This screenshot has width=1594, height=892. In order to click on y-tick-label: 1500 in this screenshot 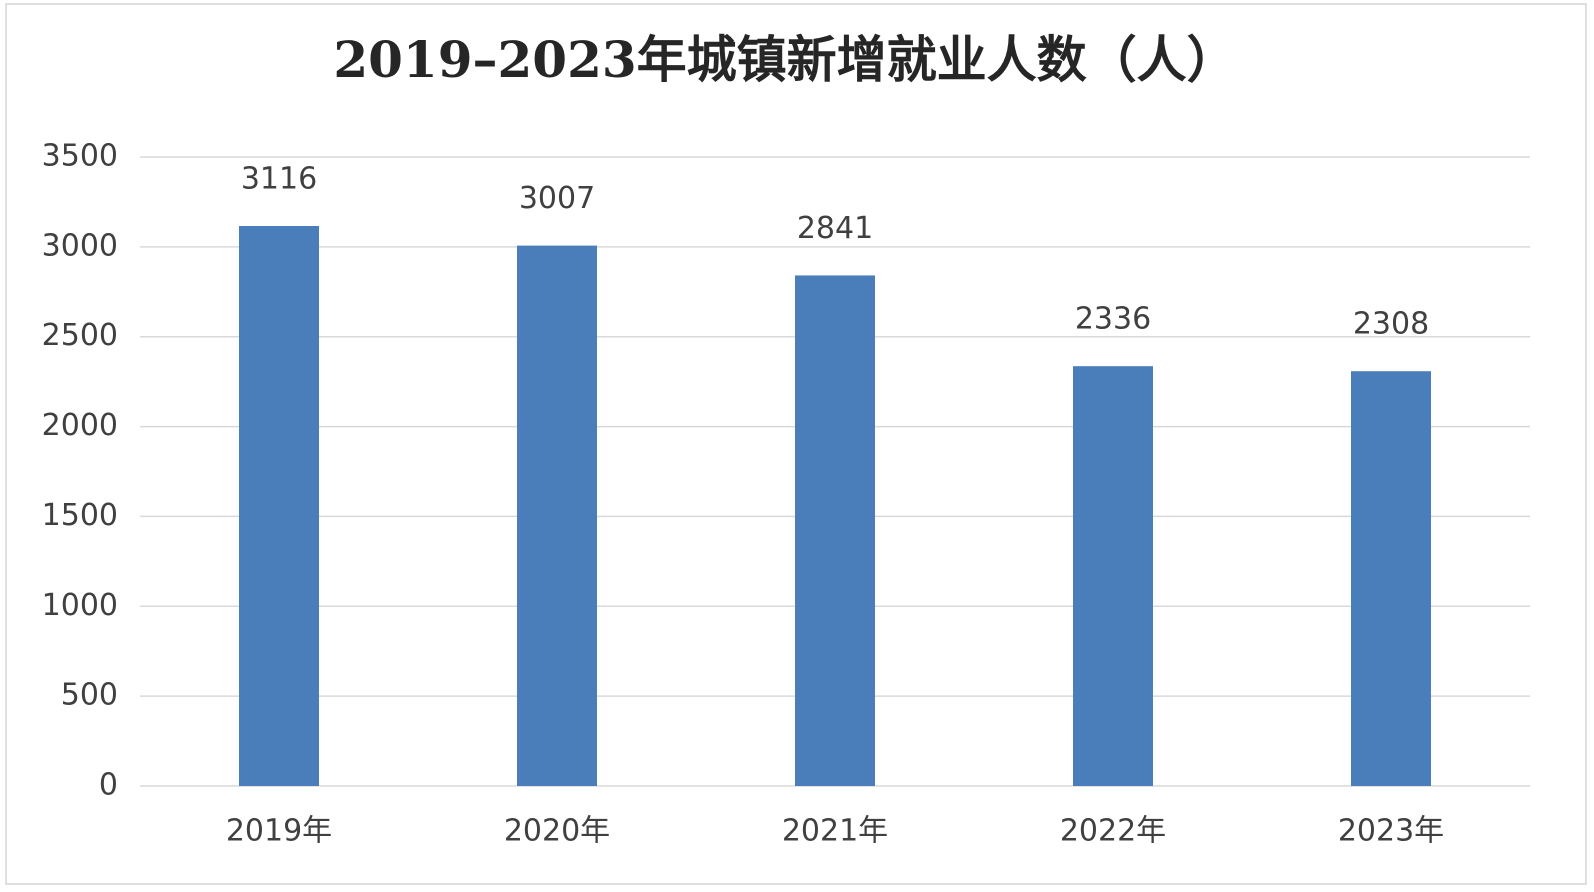, I will do `click(80, 515)`.